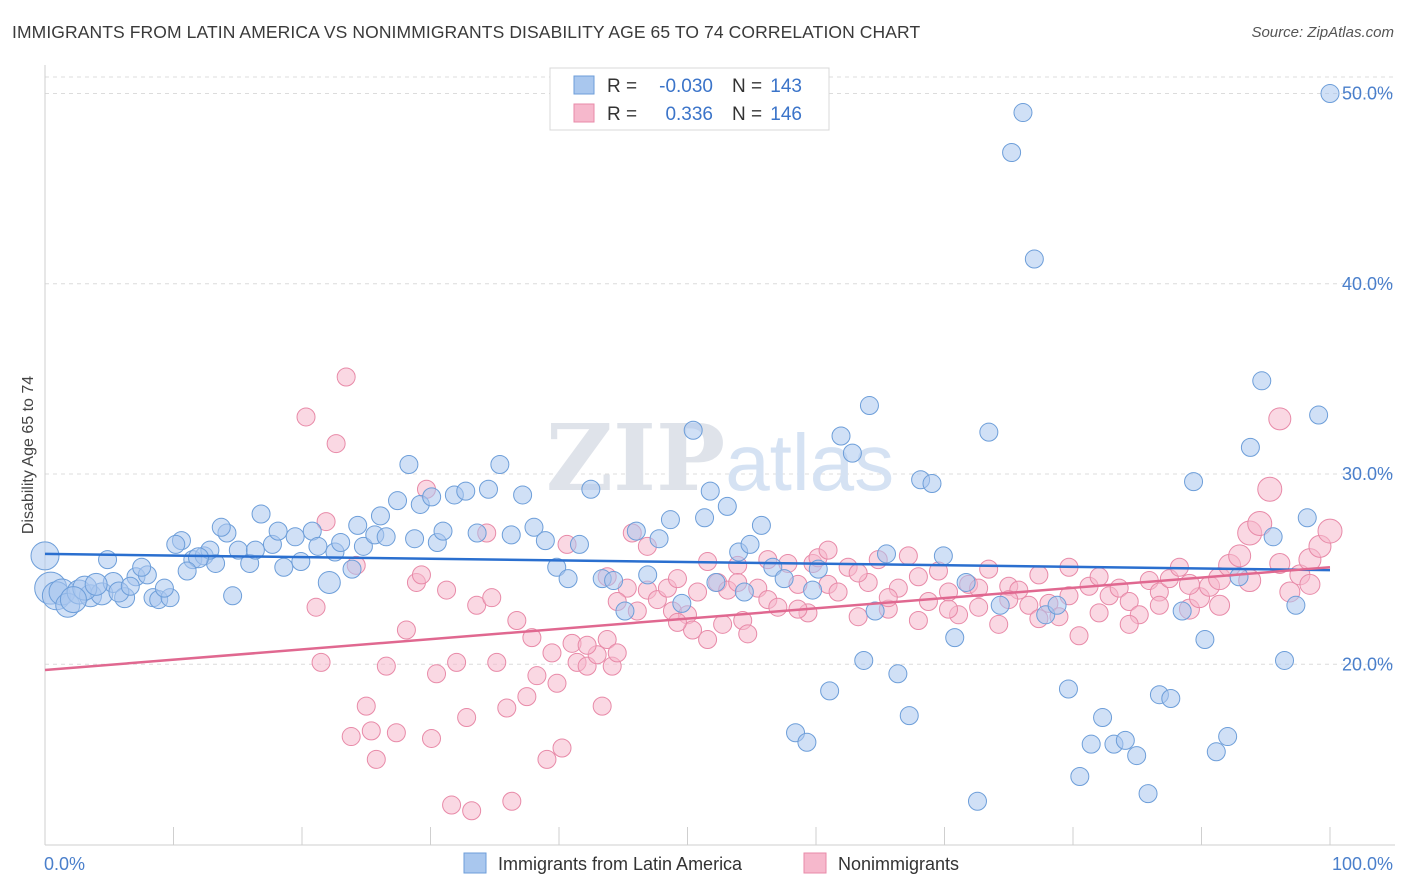  Describe the element at coordinates (815, 863) in the screenshot. I see `bottom-legend-swatch-pink` at that location.